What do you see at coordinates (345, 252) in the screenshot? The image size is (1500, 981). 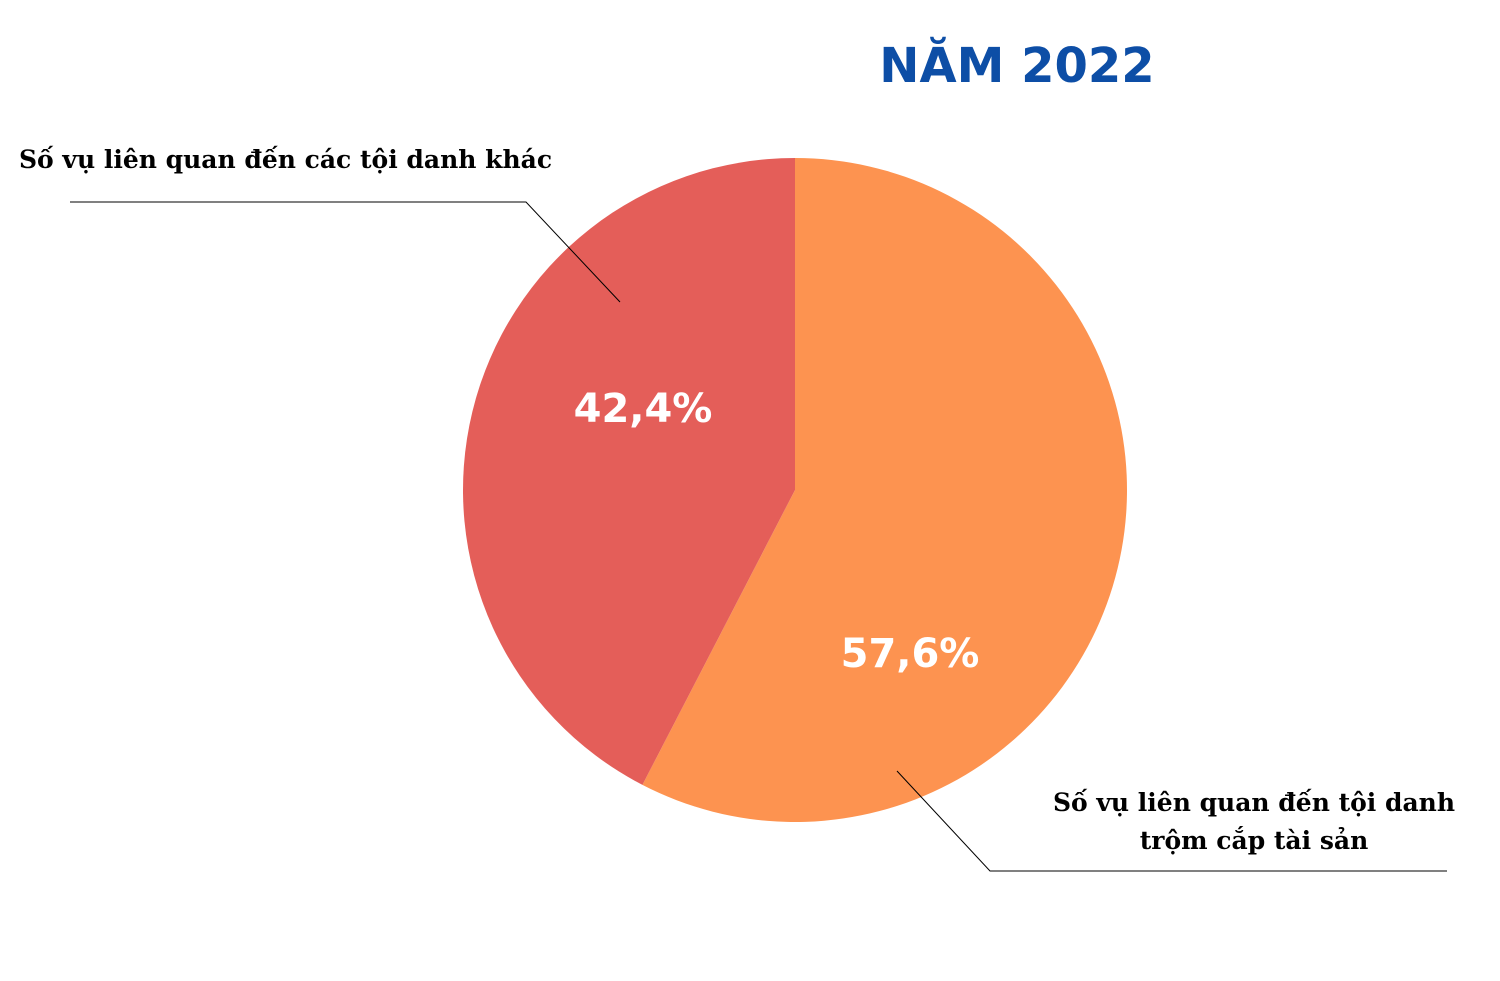 I see `leader-line-other-crimes` at bounding box center [345, 252].